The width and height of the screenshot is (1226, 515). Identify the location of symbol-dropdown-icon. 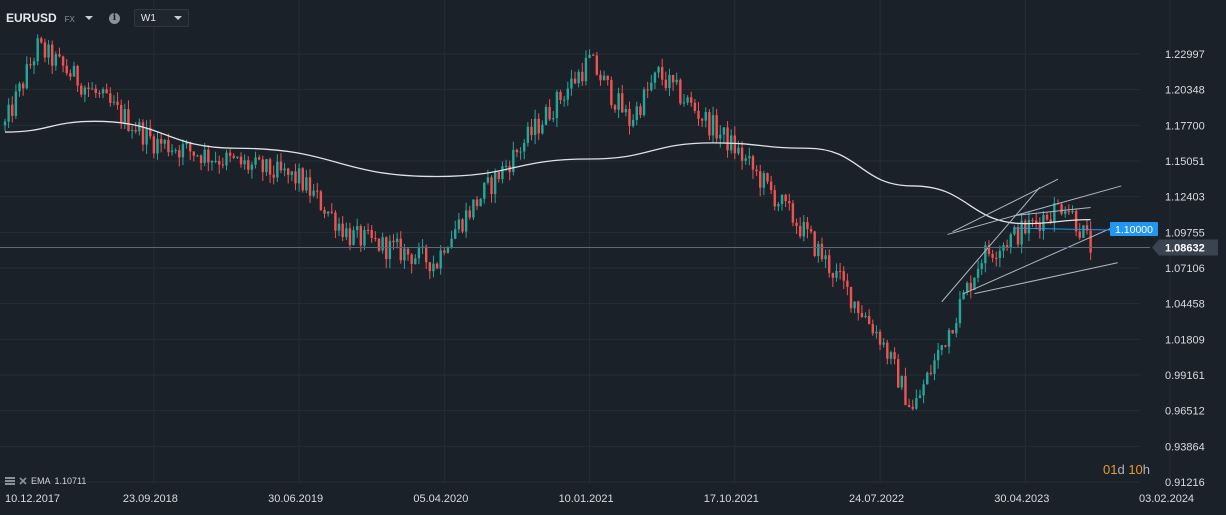
(88, 18).